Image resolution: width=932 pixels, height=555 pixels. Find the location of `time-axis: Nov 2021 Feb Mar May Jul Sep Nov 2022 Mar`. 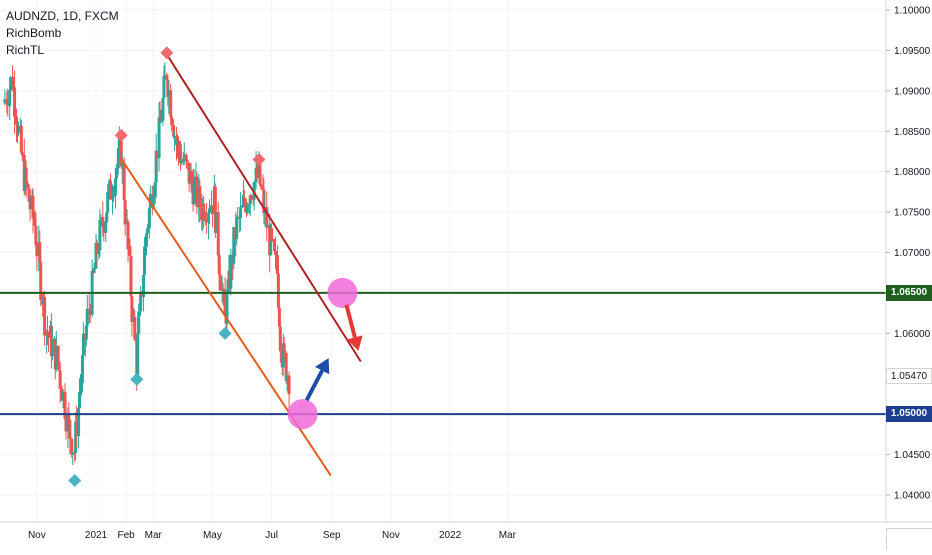

time-axis: Nov 2021 Feb Mar May Jul Sep Nov 2022 Mar is located at coordinates (272, 535).